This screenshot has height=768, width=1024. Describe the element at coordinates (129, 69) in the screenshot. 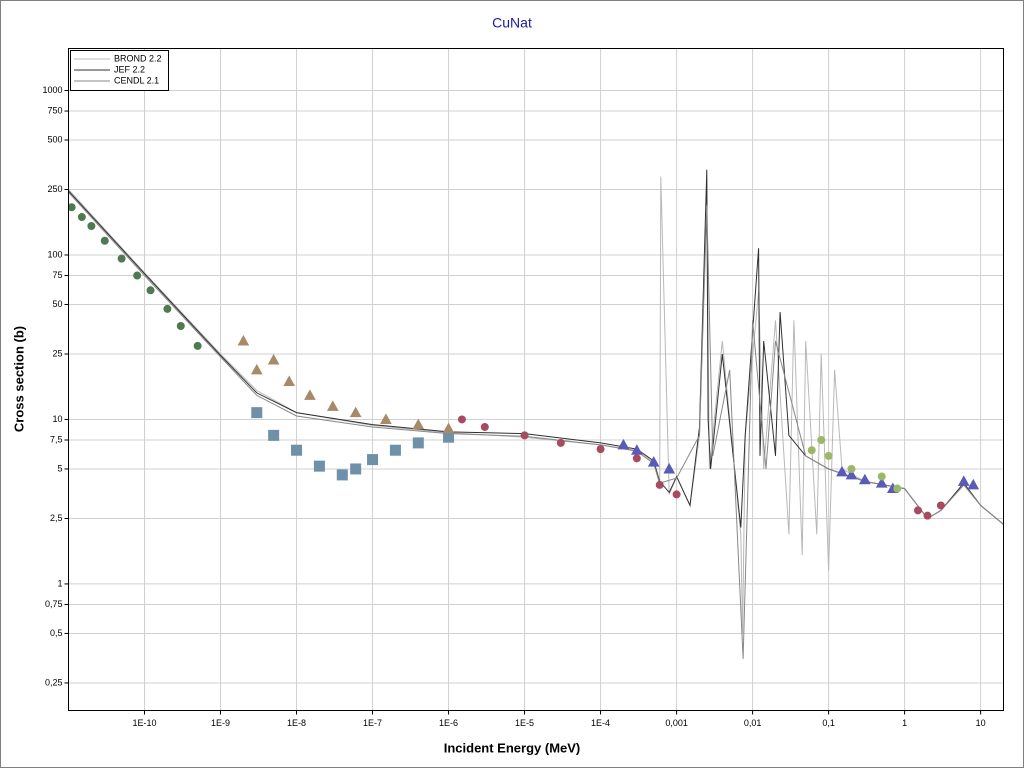

I see `legend-label: JEF 2.2` at that location.